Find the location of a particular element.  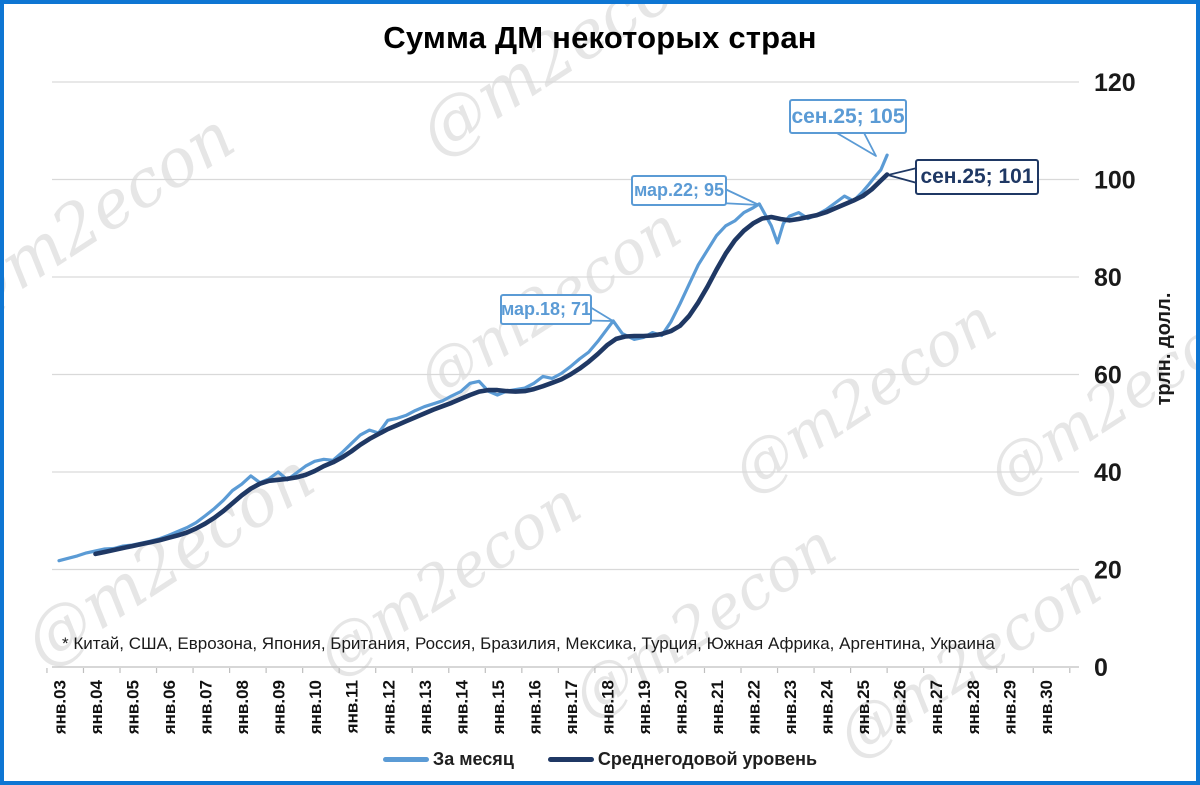

x-tick-label: янв.10 is located at coordinates (315, 707).